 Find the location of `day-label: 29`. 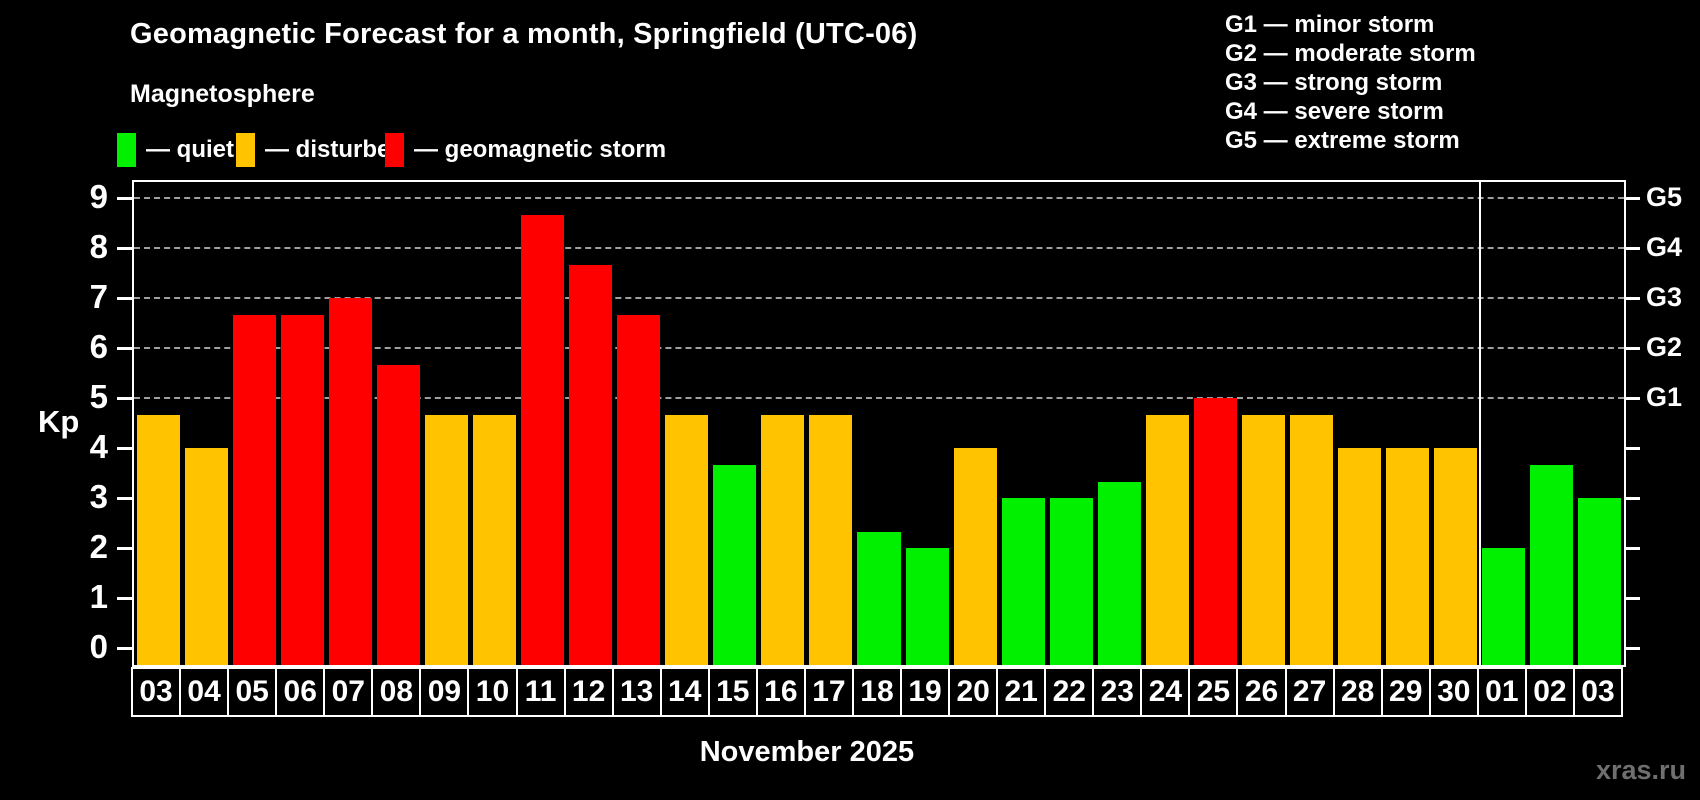

day-label: 29 is located at coordinates (1405, 692).